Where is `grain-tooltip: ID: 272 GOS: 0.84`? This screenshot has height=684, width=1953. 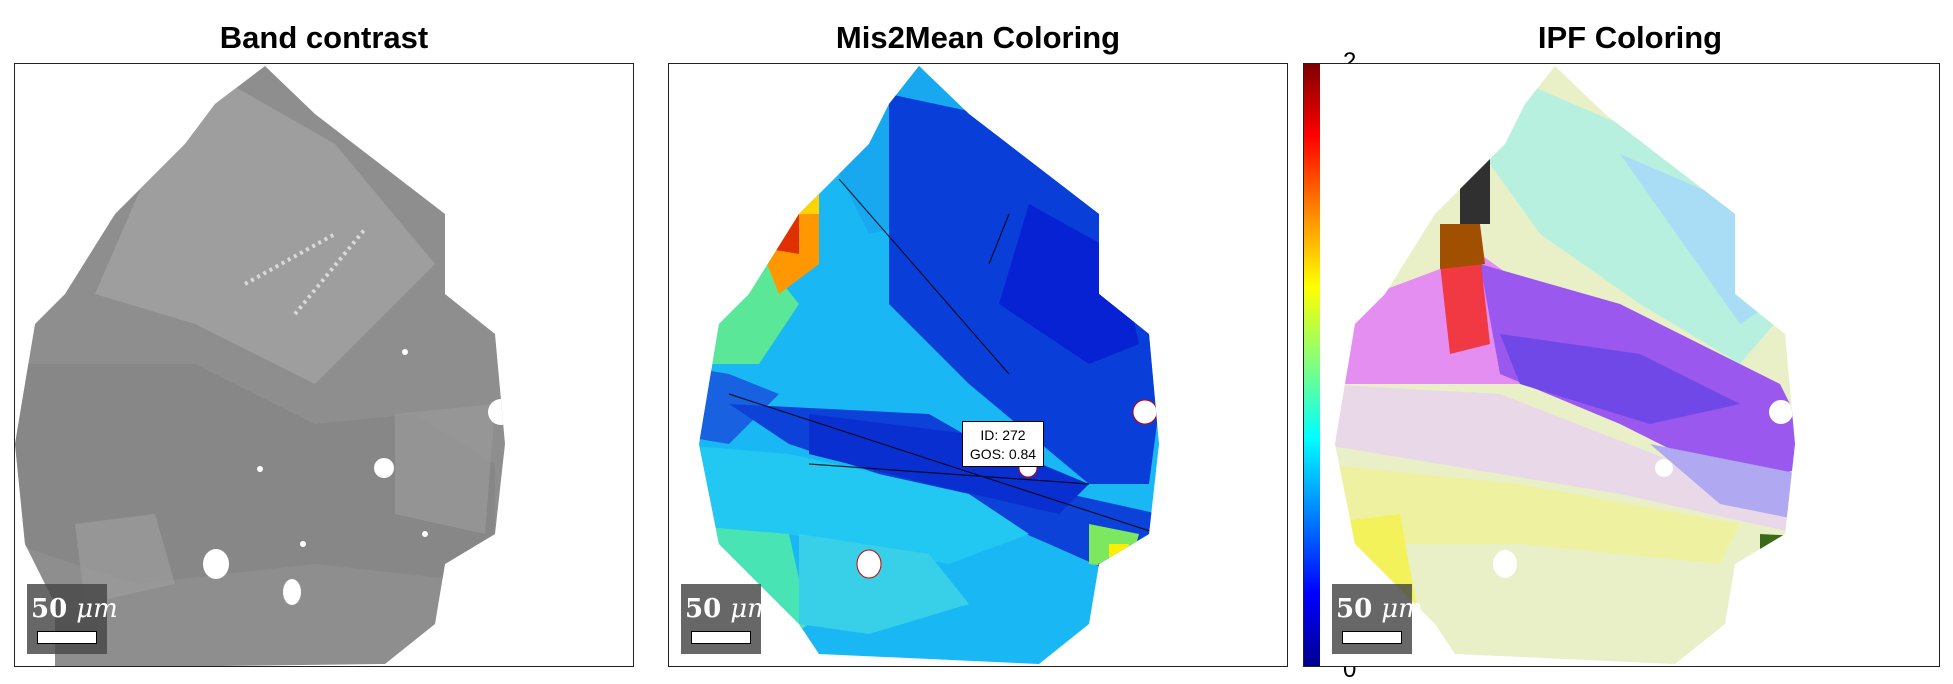 grain-tooltip: ID: 272 GOS: 0.84 is located at coordinates (1003, 444).